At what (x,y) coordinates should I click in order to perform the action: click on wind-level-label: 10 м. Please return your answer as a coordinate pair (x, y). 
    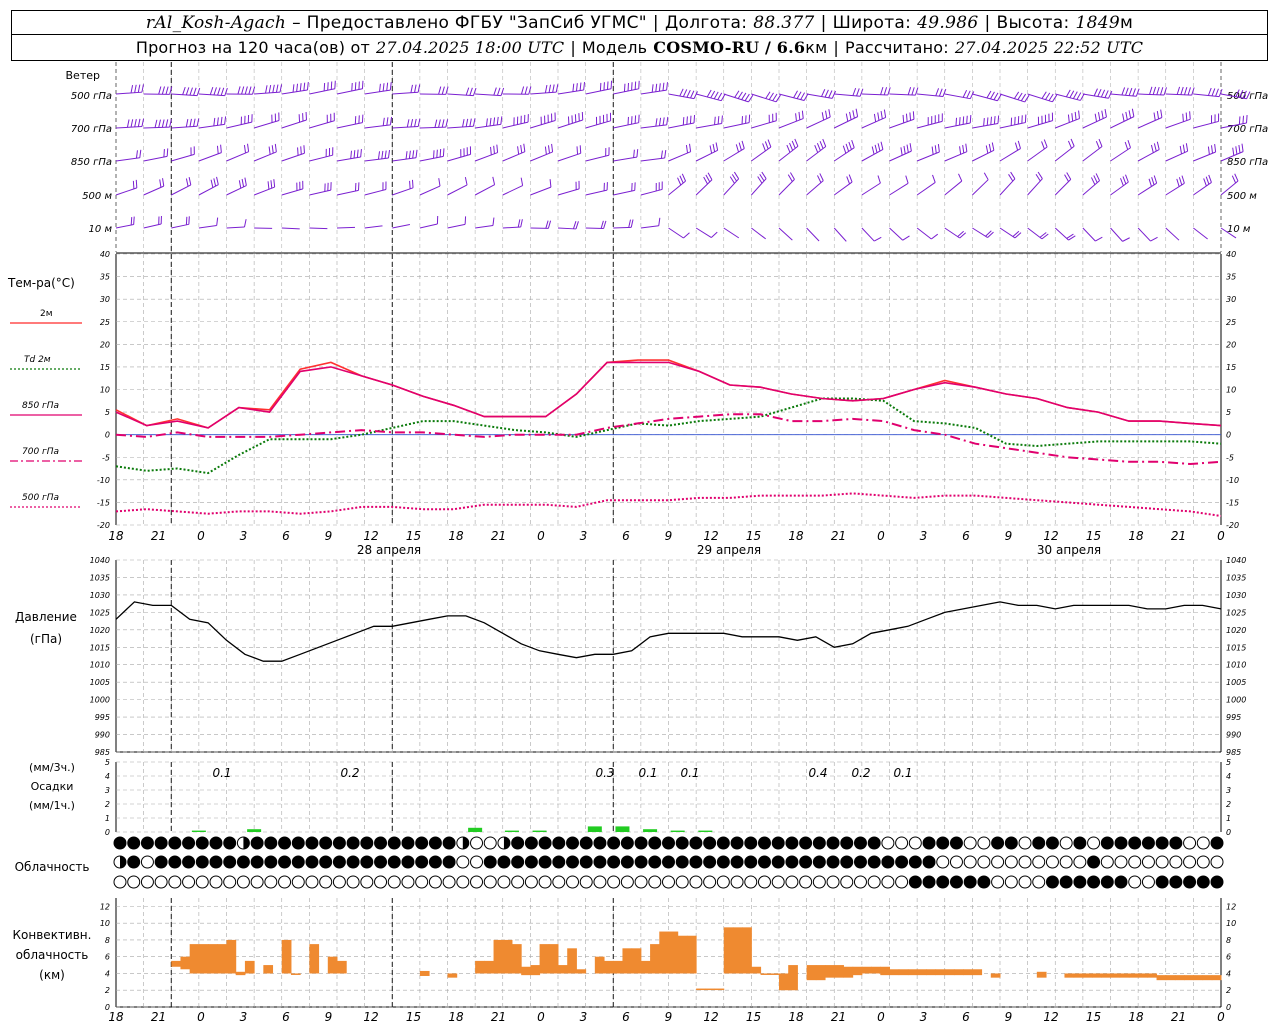
    Looking at the image, I should click on (101, 229).